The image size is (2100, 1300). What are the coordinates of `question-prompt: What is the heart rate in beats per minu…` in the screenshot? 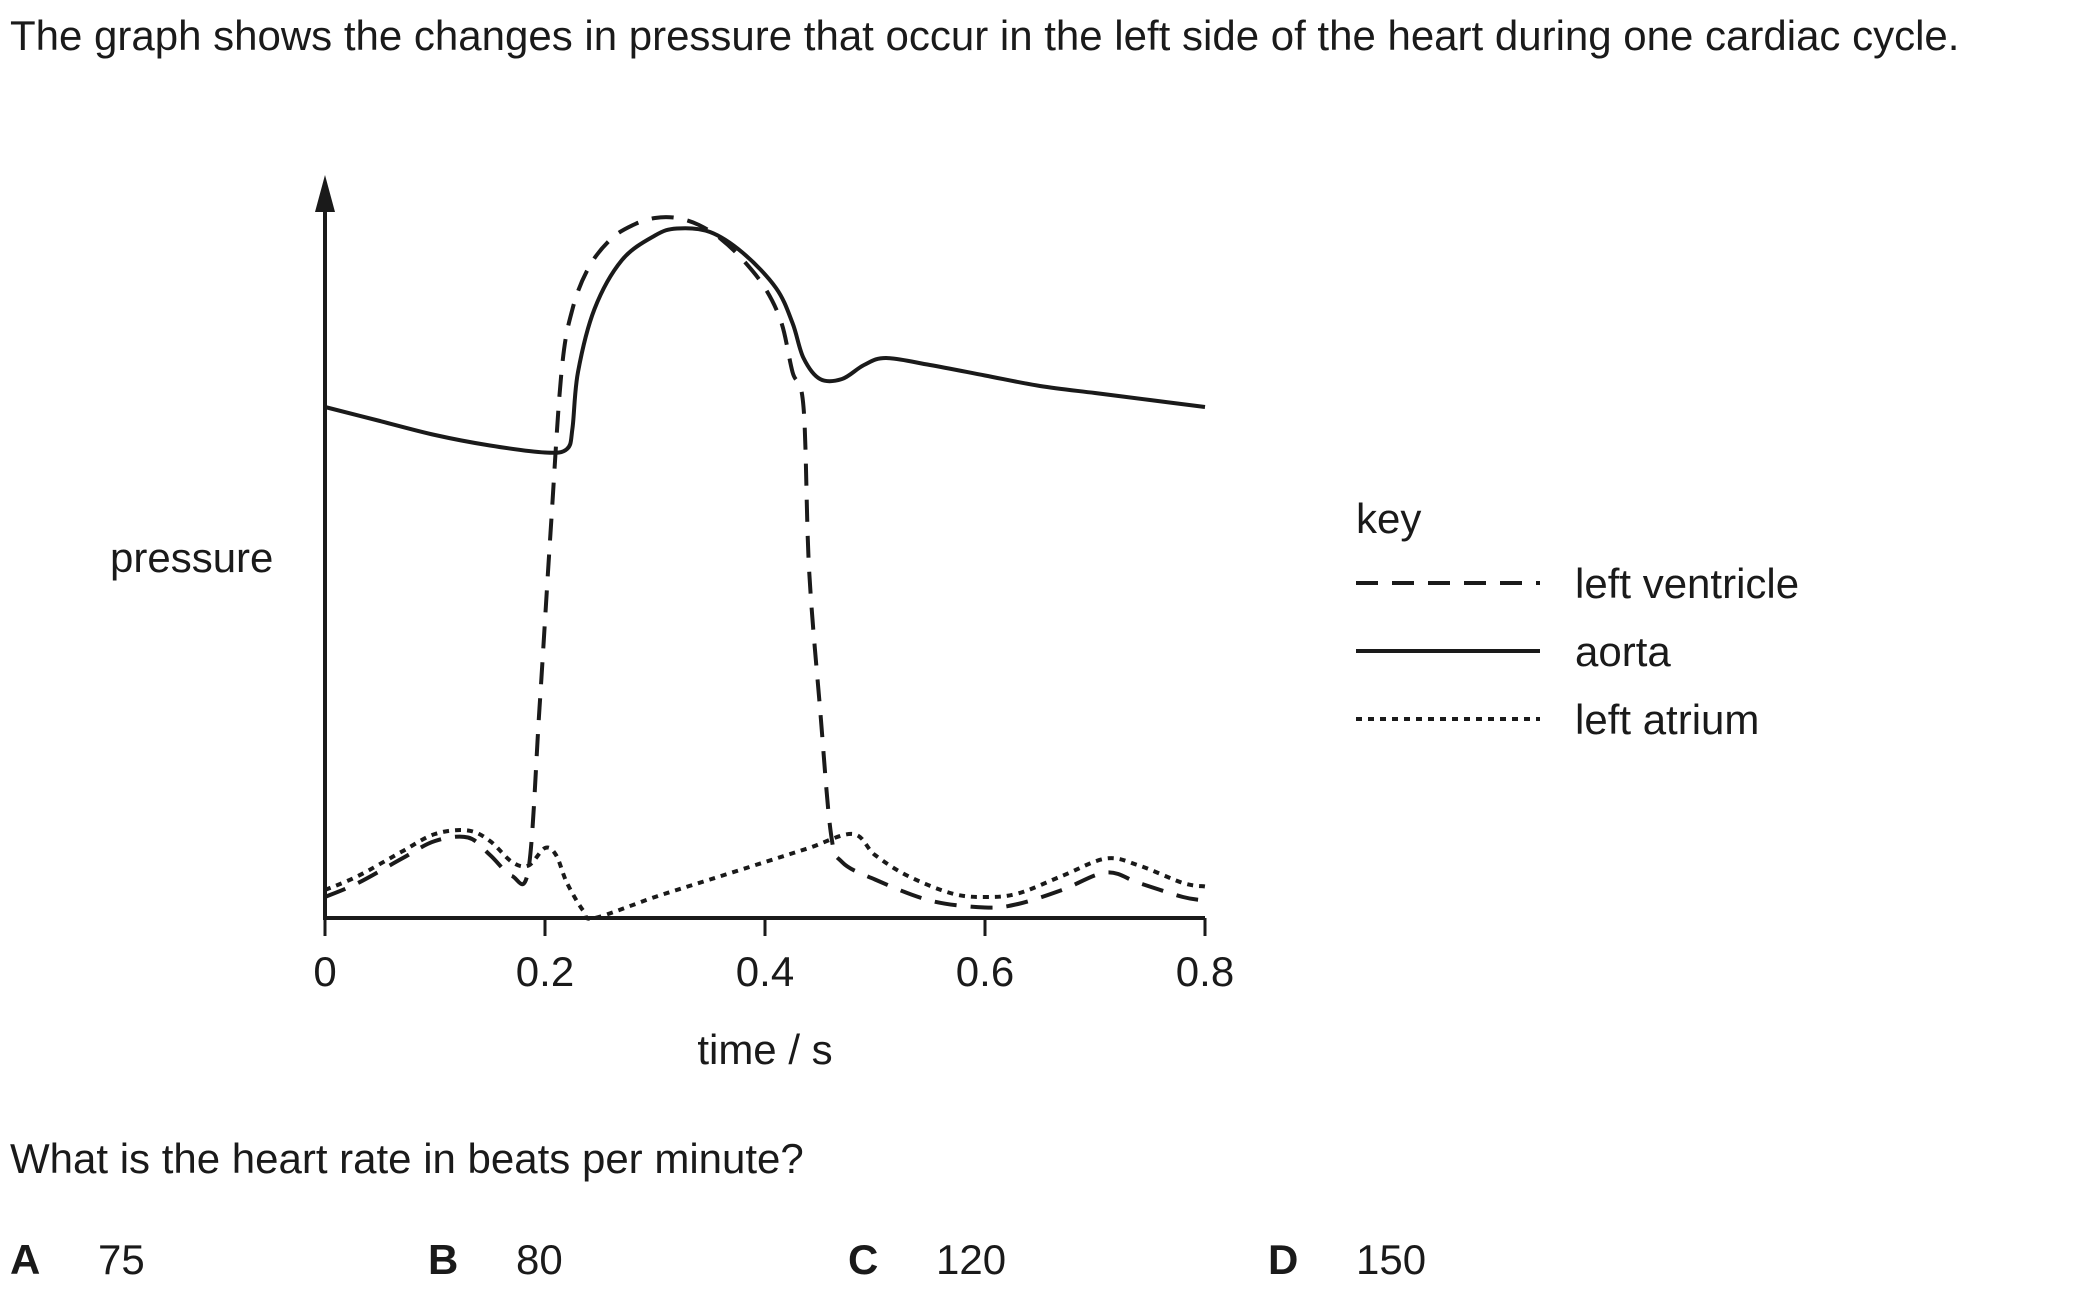 It's located at (407, 1158).